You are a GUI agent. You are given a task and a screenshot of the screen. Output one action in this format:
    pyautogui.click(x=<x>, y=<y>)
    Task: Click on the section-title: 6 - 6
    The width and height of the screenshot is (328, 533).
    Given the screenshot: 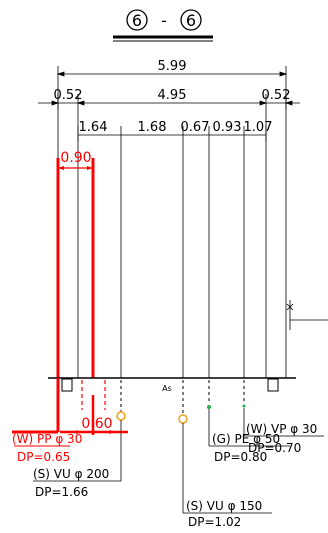 What is the action you would take?
    pyautogui.click(x=163, y=25)
    